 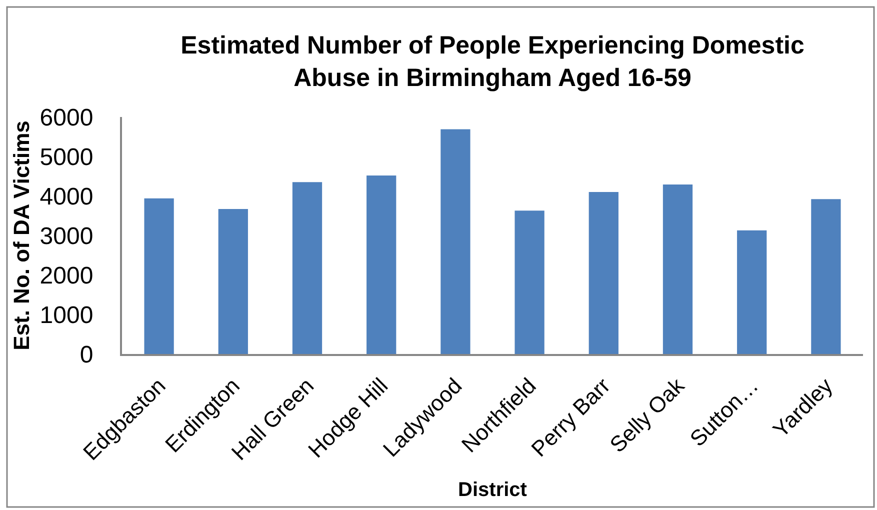 What do you see at coordinates (492, 62) in the screenshot?
I see `chart-title: Estimated Number of People Experiencing Domestic Abuse in Birmingham Aged 16-59` at bounding box center [492, 62].